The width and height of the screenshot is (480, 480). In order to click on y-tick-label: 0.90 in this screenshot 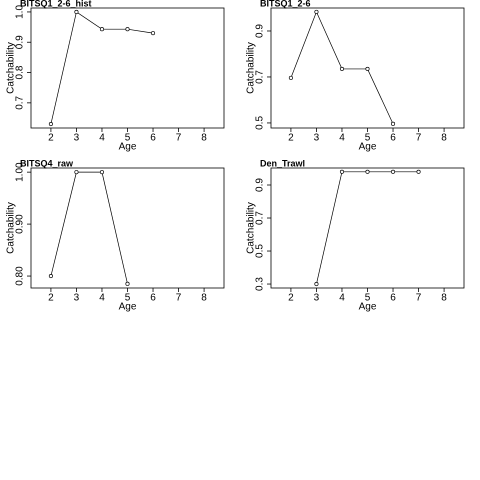, I will do `click(20, 224)`.